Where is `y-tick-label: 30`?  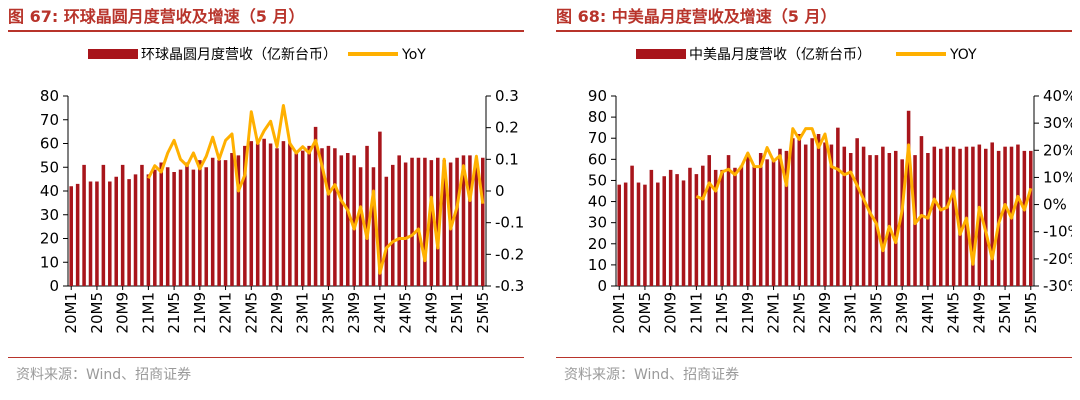
y-tick-label: 30 is located at coordinates (597, 223).